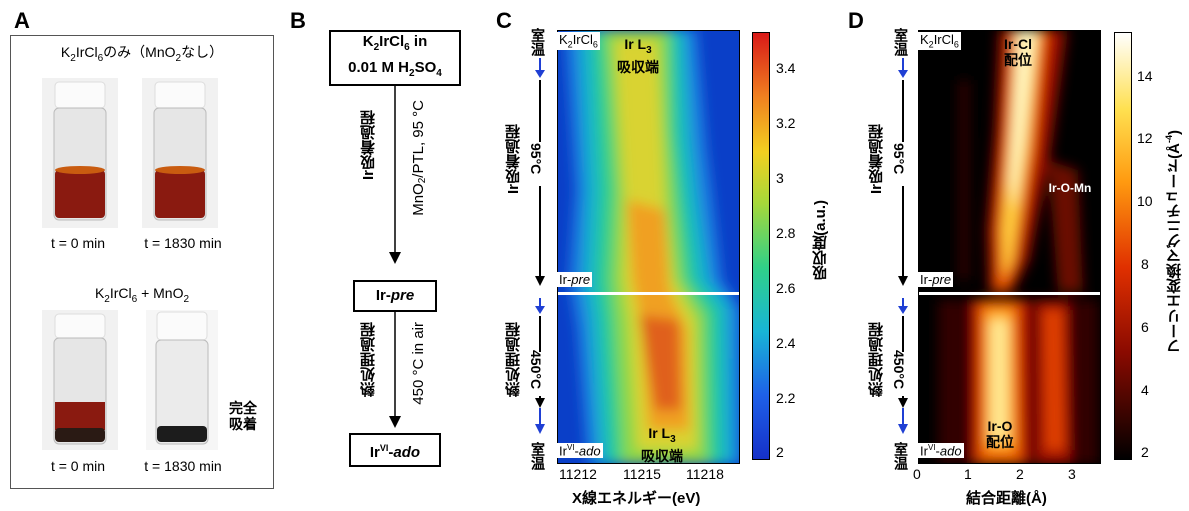  What do you see at coordinates (1145, 264) in the screenshot?
I see `d-cbar-tick-8: 8` at bounding box center [1145, 264].